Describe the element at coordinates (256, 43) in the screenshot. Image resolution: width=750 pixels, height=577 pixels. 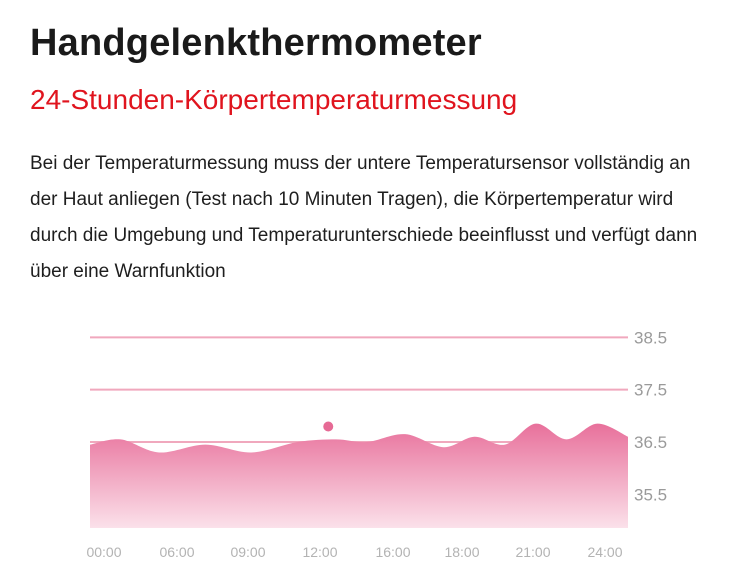
I see `page-title: Handgelenkthermometer` at that location.